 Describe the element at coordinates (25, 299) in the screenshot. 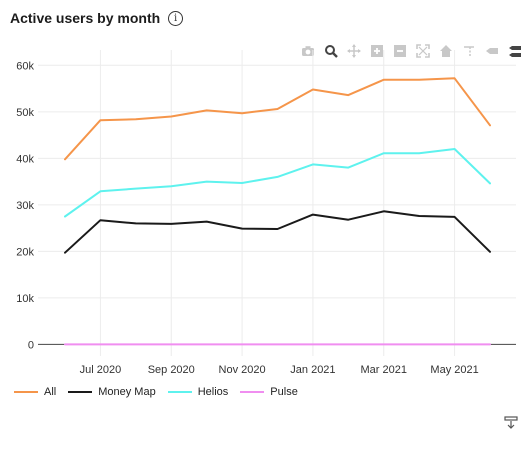

I see `y-tick-label: 10k` at that location.